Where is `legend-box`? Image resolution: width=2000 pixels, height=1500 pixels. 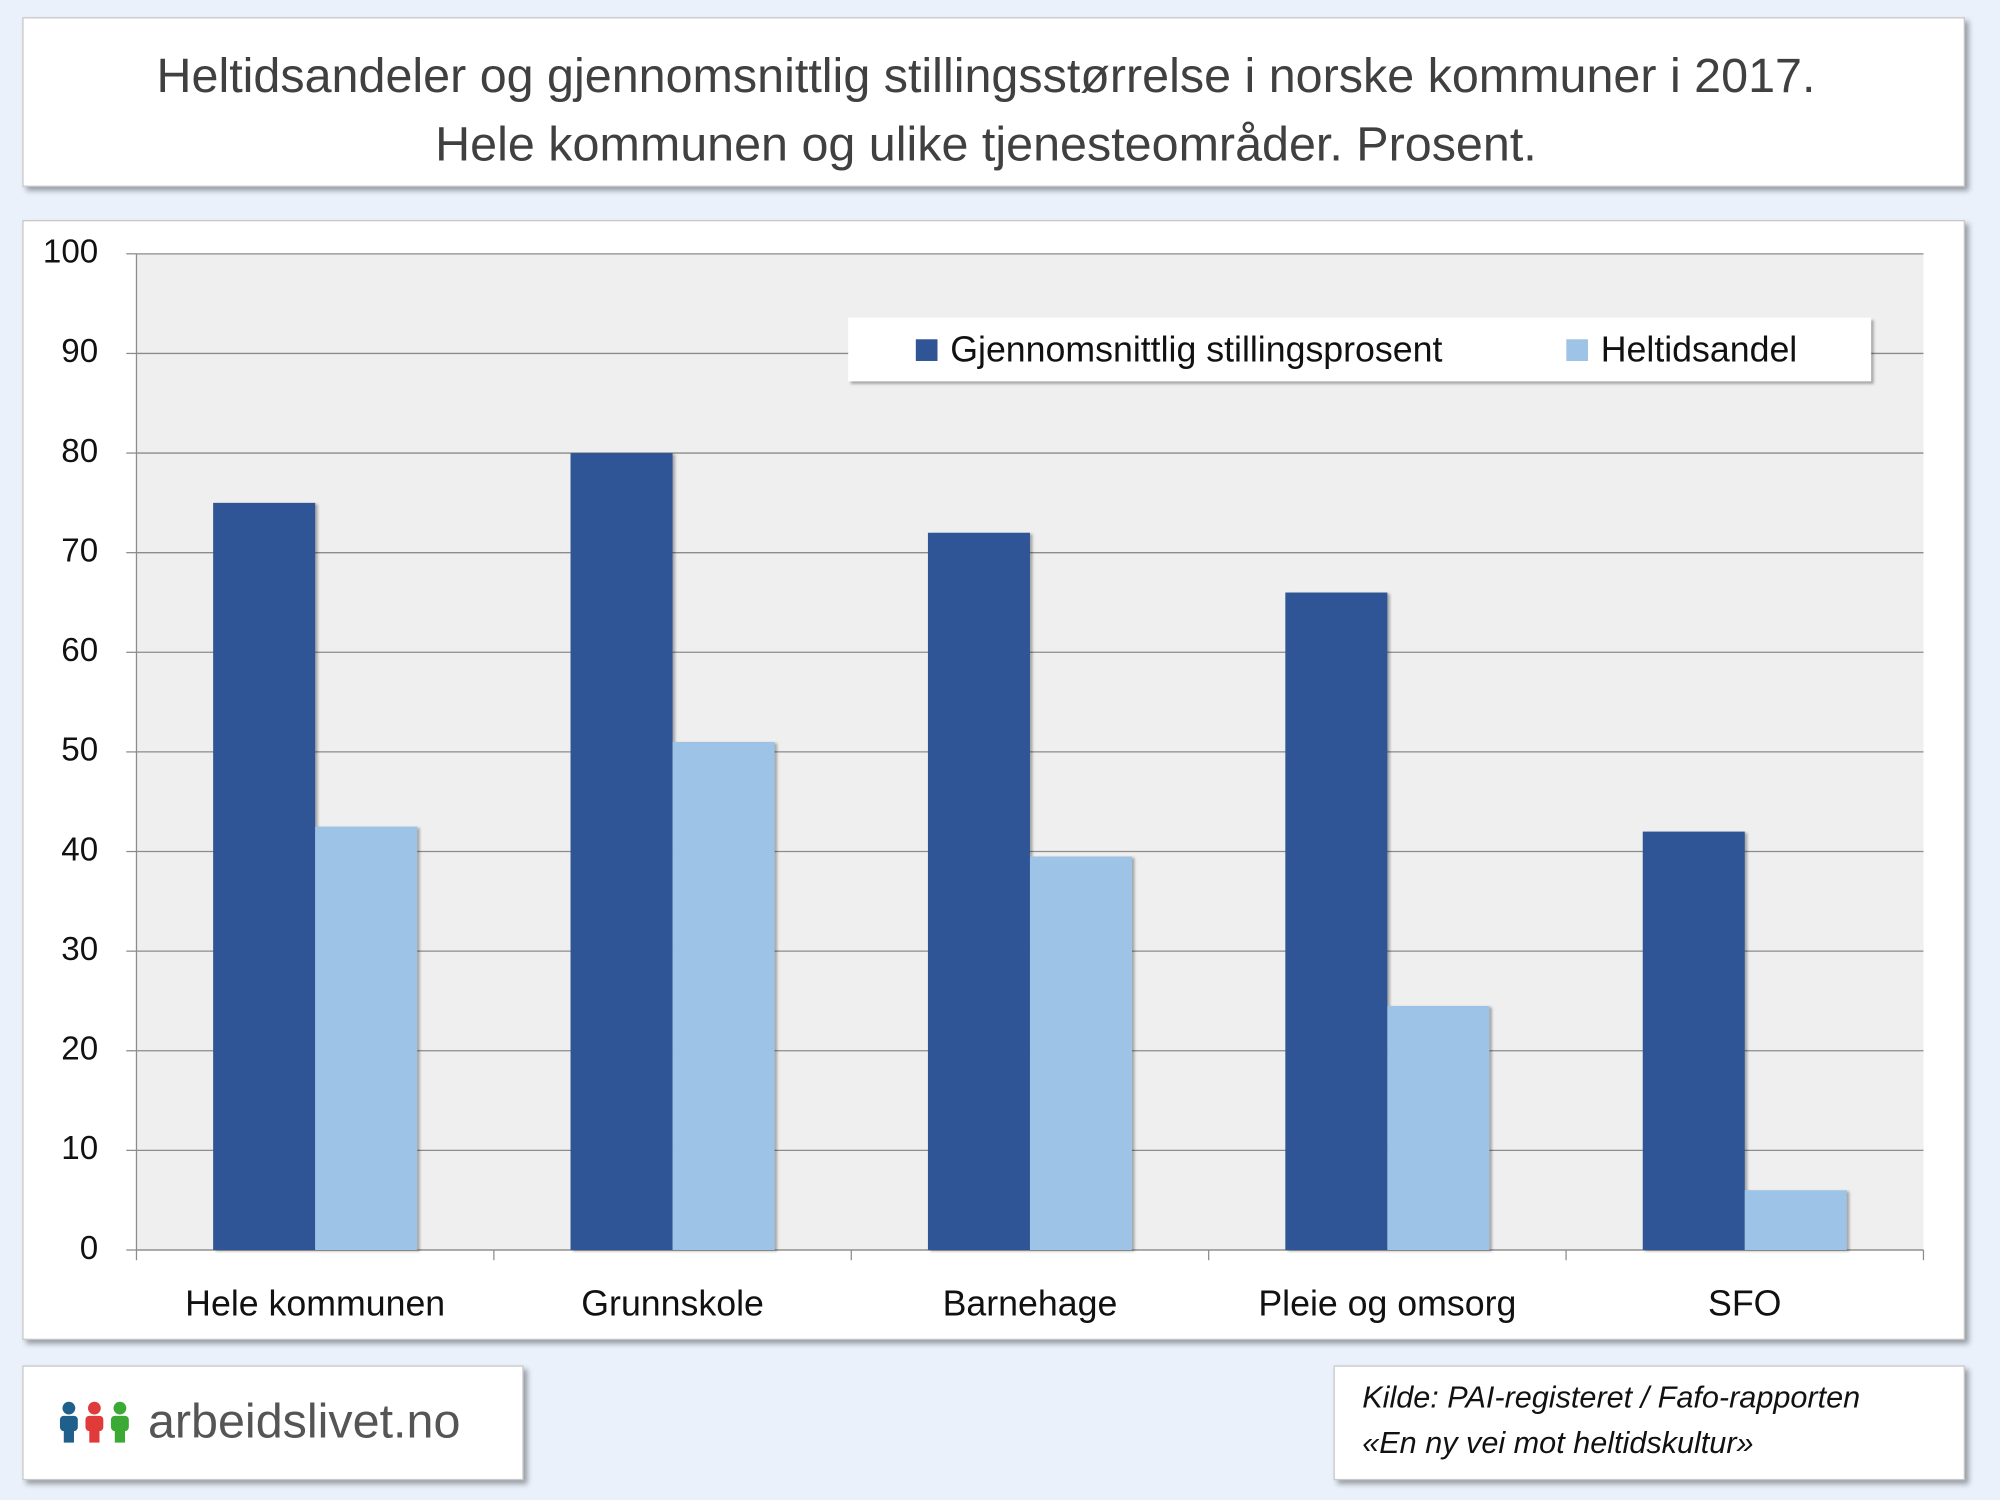 legend-box is located at coordinates (1360, 349).